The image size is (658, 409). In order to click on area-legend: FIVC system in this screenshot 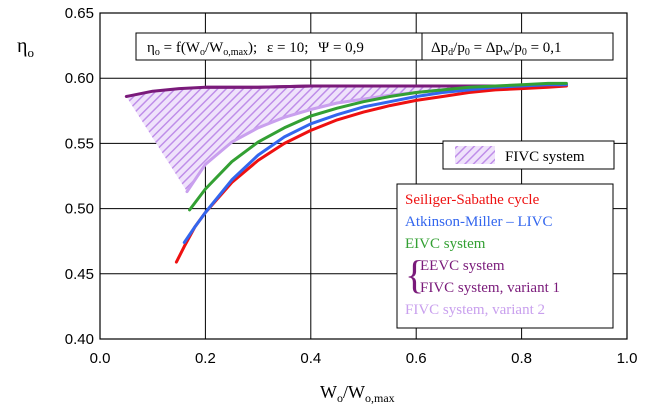, I will do `click(528, 155)`.